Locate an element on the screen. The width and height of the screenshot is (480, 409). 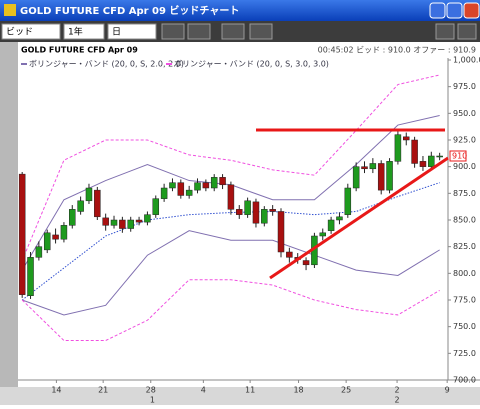
x-tick-label: 11 is located at coordinates (250, 390).